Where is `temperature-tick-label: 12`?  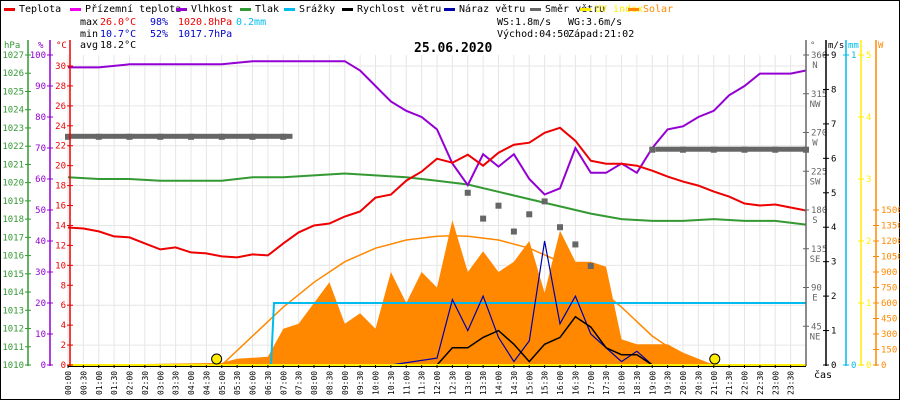 temperature-tick-label: 12 is located at coordinates (60, 246).